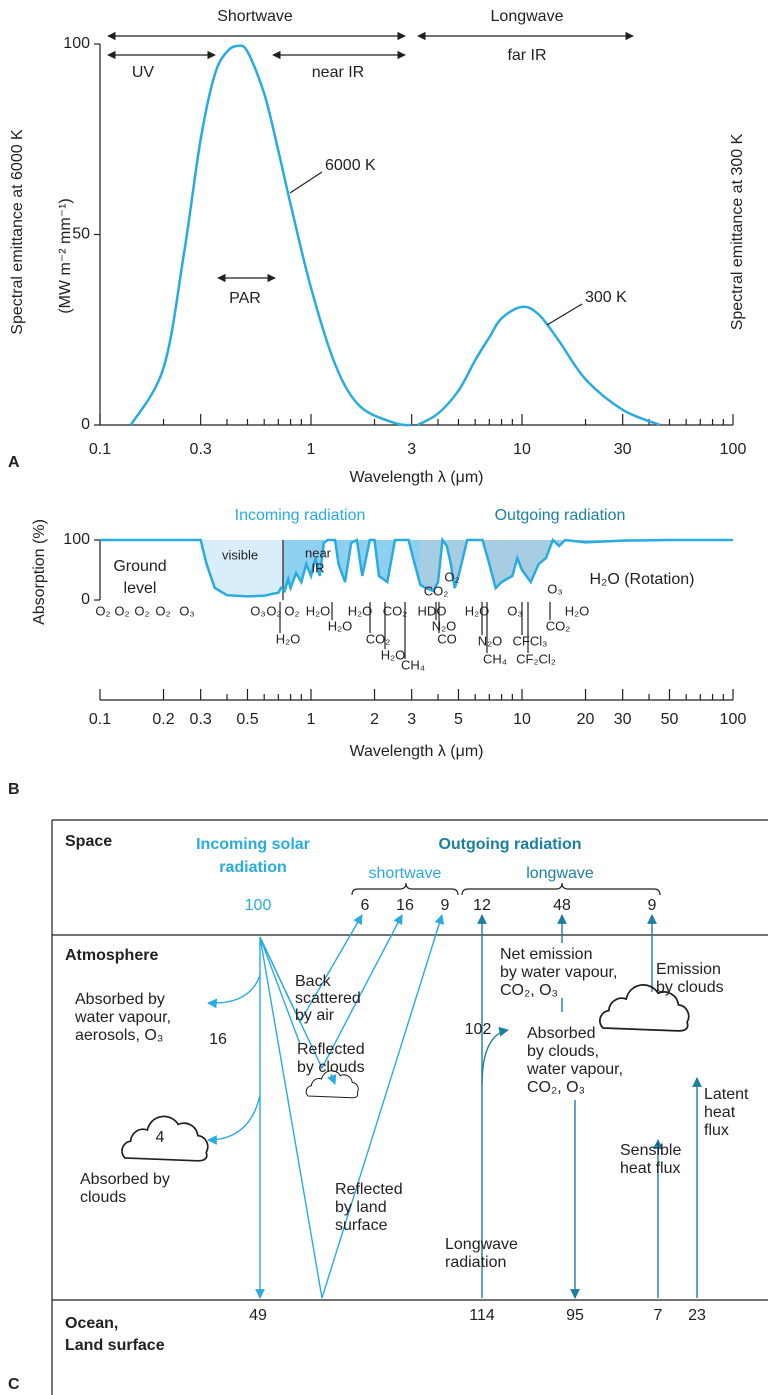 The height and width of the screenshot is (1395, 769). Describe the element at coordinates (560, 873) in the screenshot. I see `label: longwave` at that location.